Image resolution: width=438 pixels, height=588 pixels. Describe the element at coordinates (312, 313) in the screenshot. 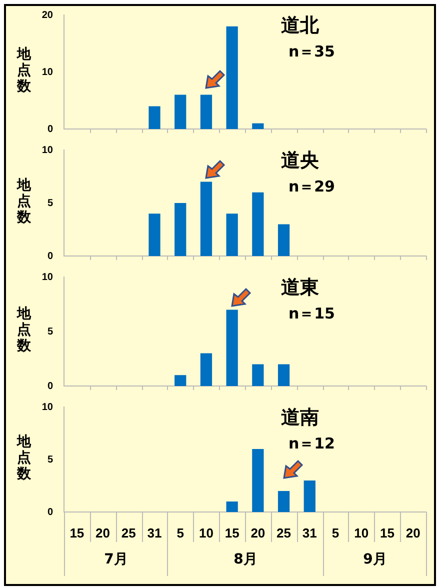

I see `annotation: n＝15` at that location.